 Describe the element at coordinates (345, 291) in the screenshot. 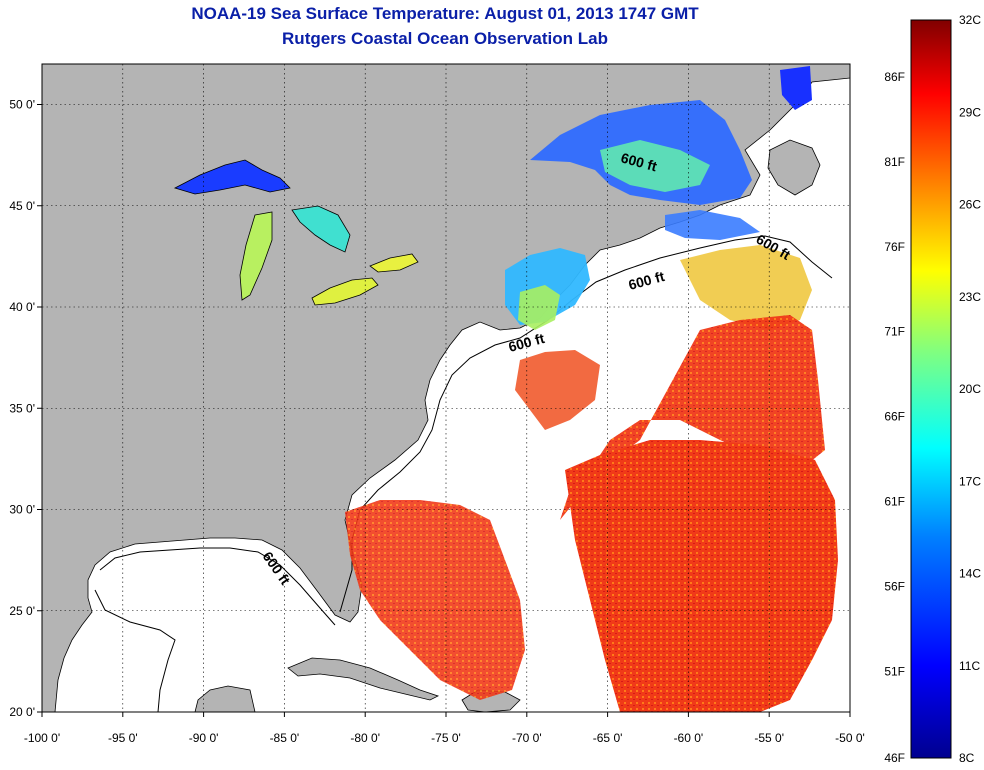

I see `lake-erie` at that location.